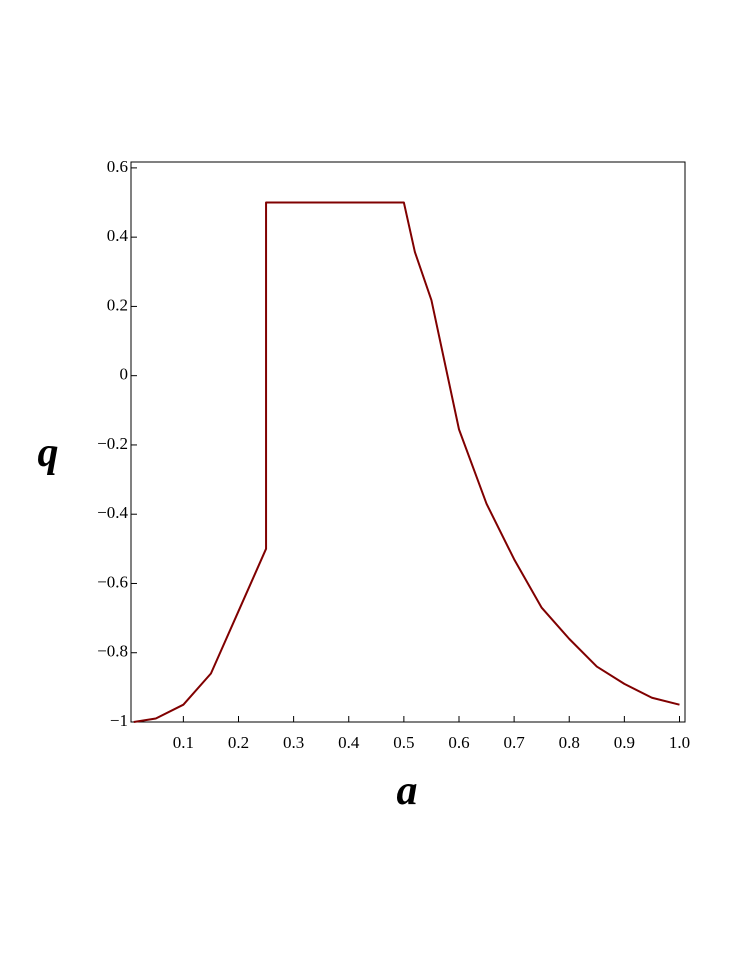 The height and width of the screenshot is (967, 747). What do you see at coordinates (112, 651) in the screenshot?
I see `y-tick-label: −0.8` at bounding box center [112, 651].